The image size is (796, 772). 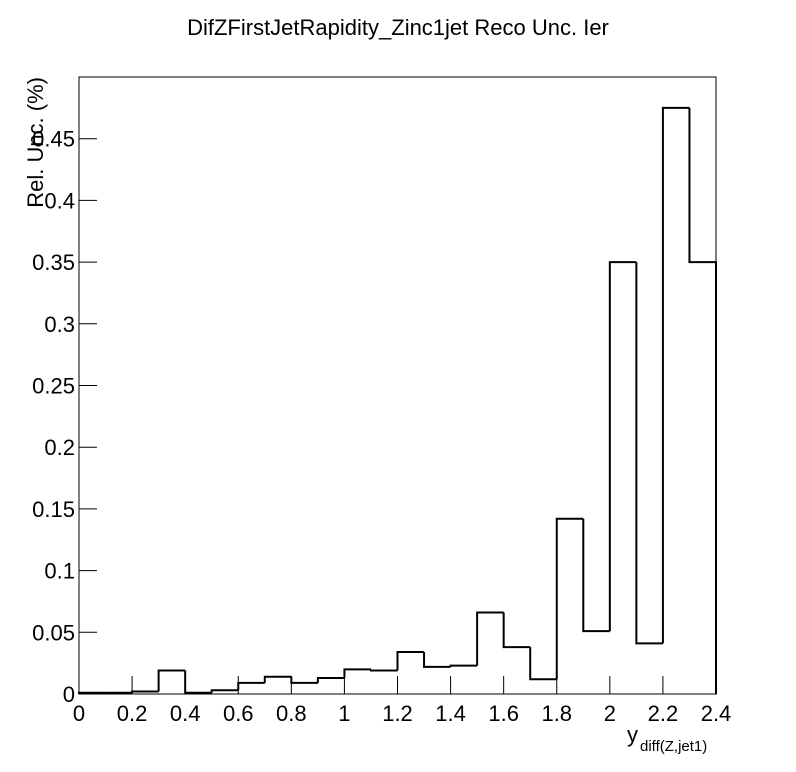 What do you see at coordinates (53, 386) in the screenshot?
I see `y-tick-label: 0.25` at bounding box center [53, 386].